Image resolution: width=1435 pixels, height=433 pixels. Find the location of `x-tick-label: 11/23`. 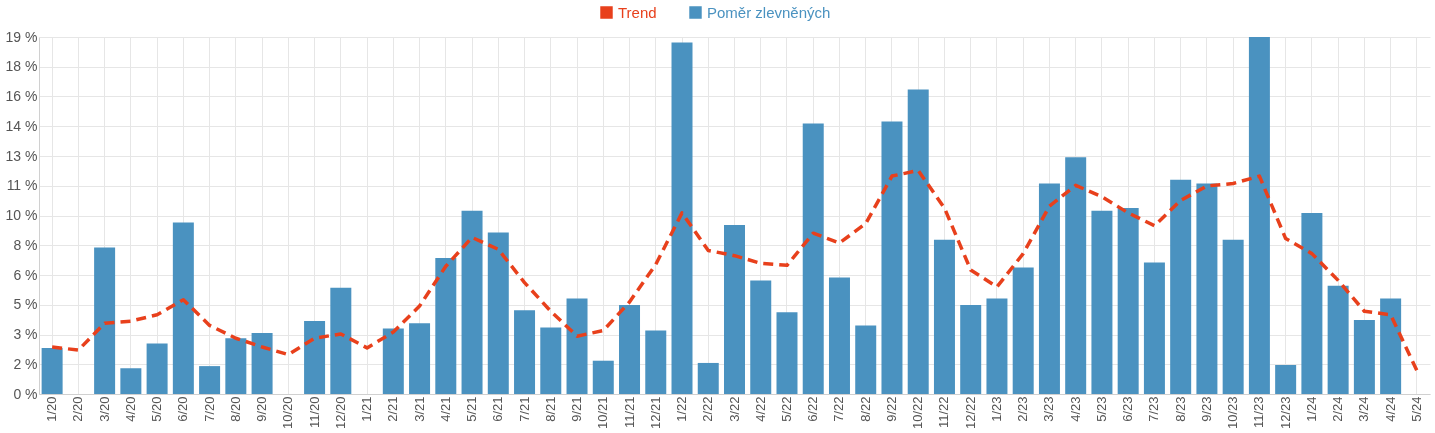

x-tick-label: 11/23 is located at coordinates (1259, 412).